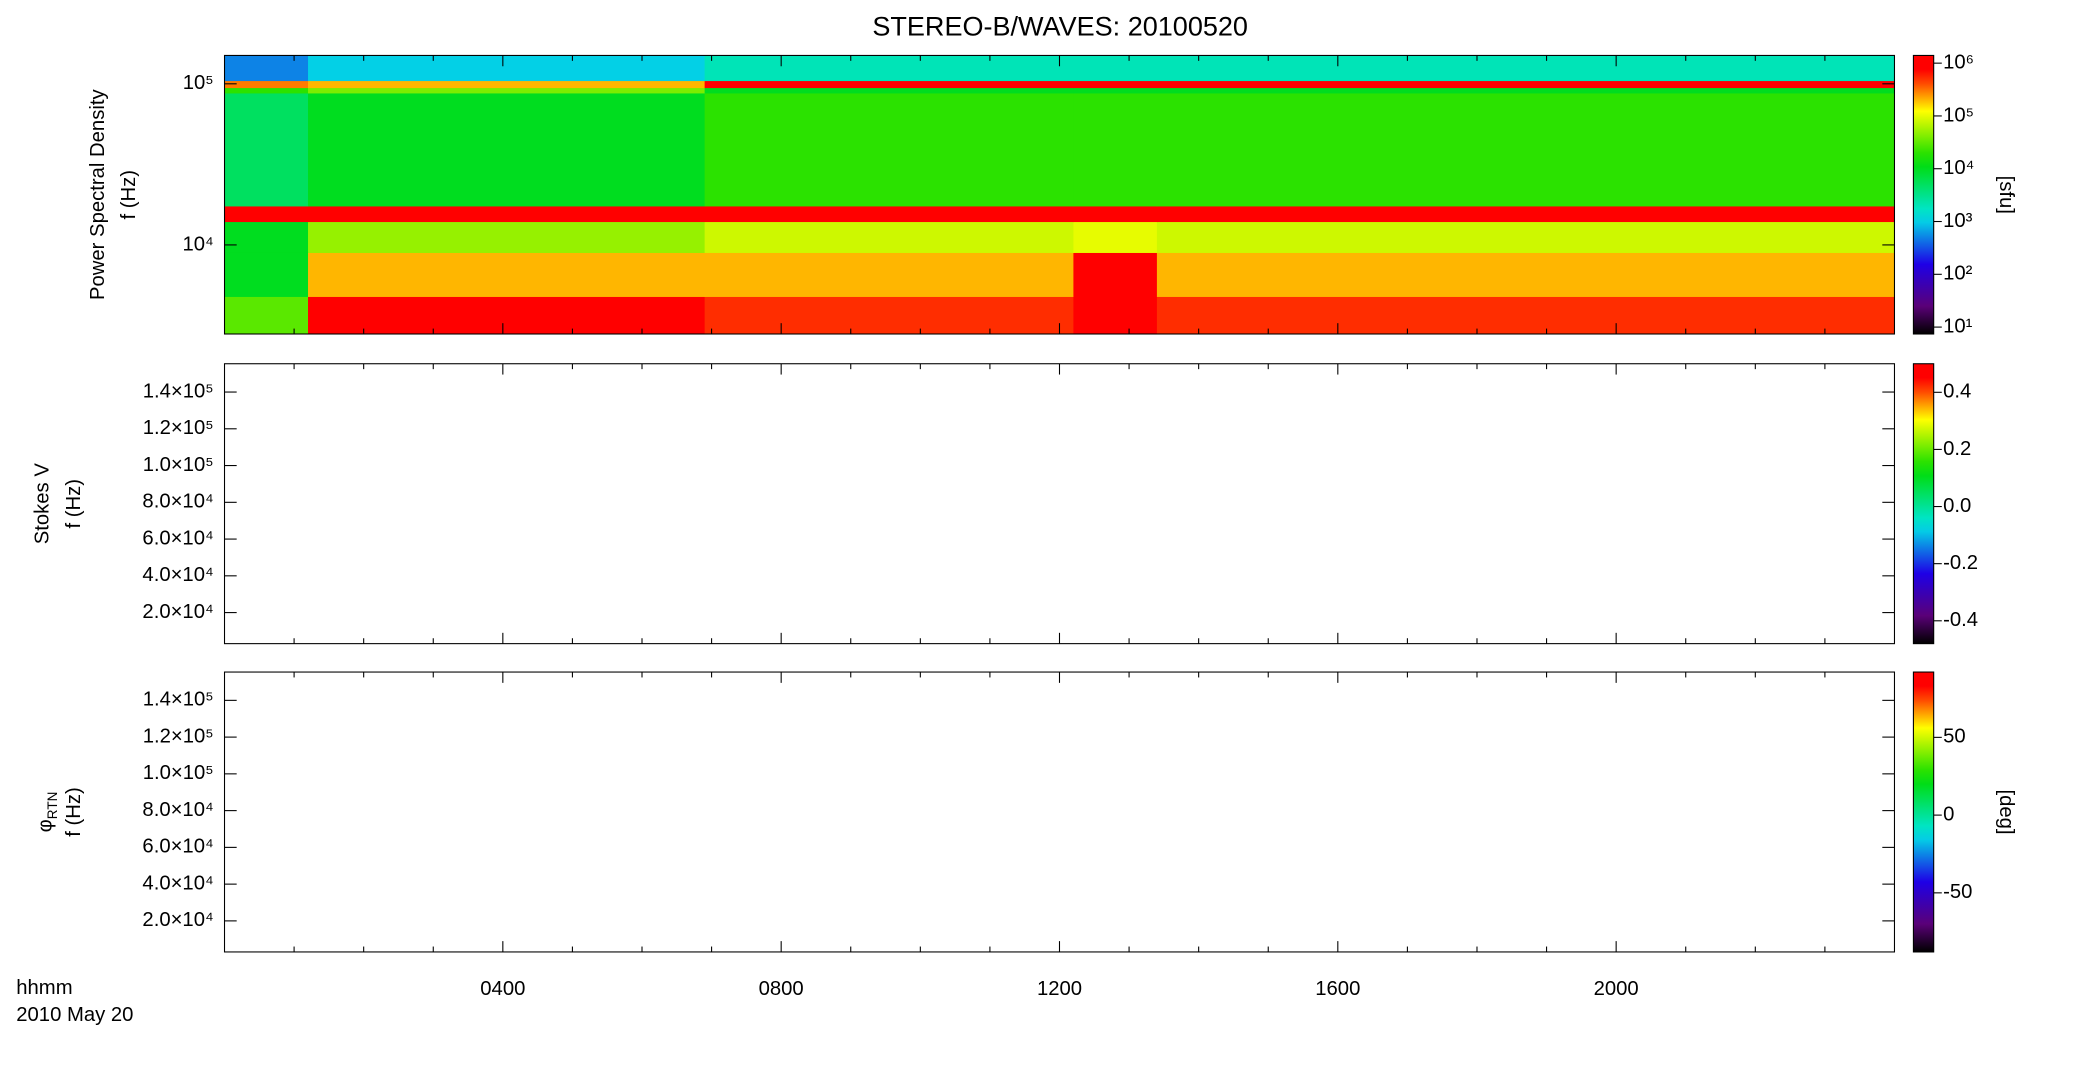 This screenshot has width=2096, height=1080. What do you see at coordinates (1948, 814) in the screenshot?
I see `colorbar-tick-label: 0` at bounding box center [1948, 814].